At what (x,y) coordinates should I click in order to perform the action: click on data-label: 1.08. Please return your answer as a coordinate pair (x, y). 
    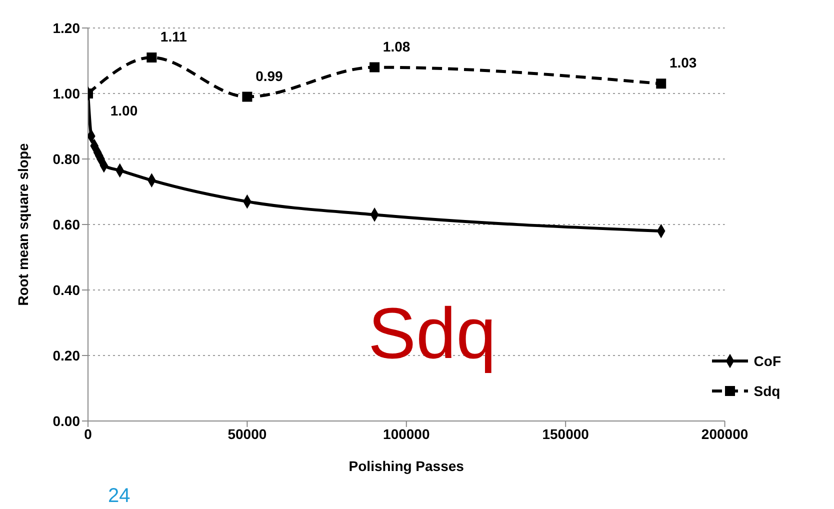
    Looking at the image, I should click on (396, 46).